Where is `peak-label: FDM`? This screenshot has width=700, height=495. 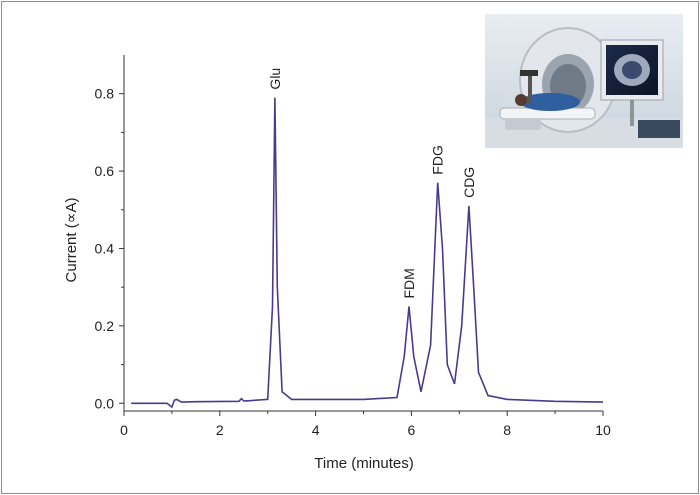 peak-label: FDM is located at coordinates (409, 283).